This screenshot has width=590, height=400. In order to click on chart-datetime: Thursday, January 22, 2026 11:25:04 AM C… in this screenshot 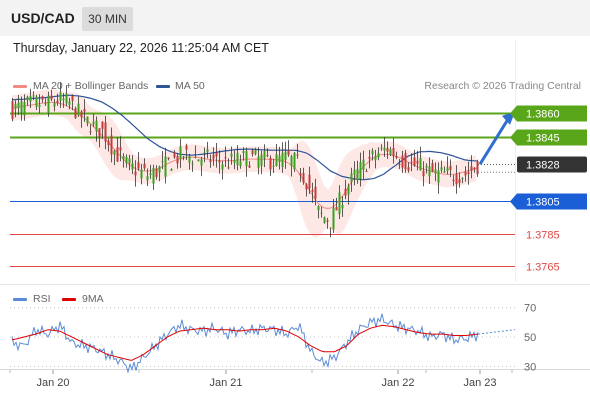, I will do `click(141, 48)`.